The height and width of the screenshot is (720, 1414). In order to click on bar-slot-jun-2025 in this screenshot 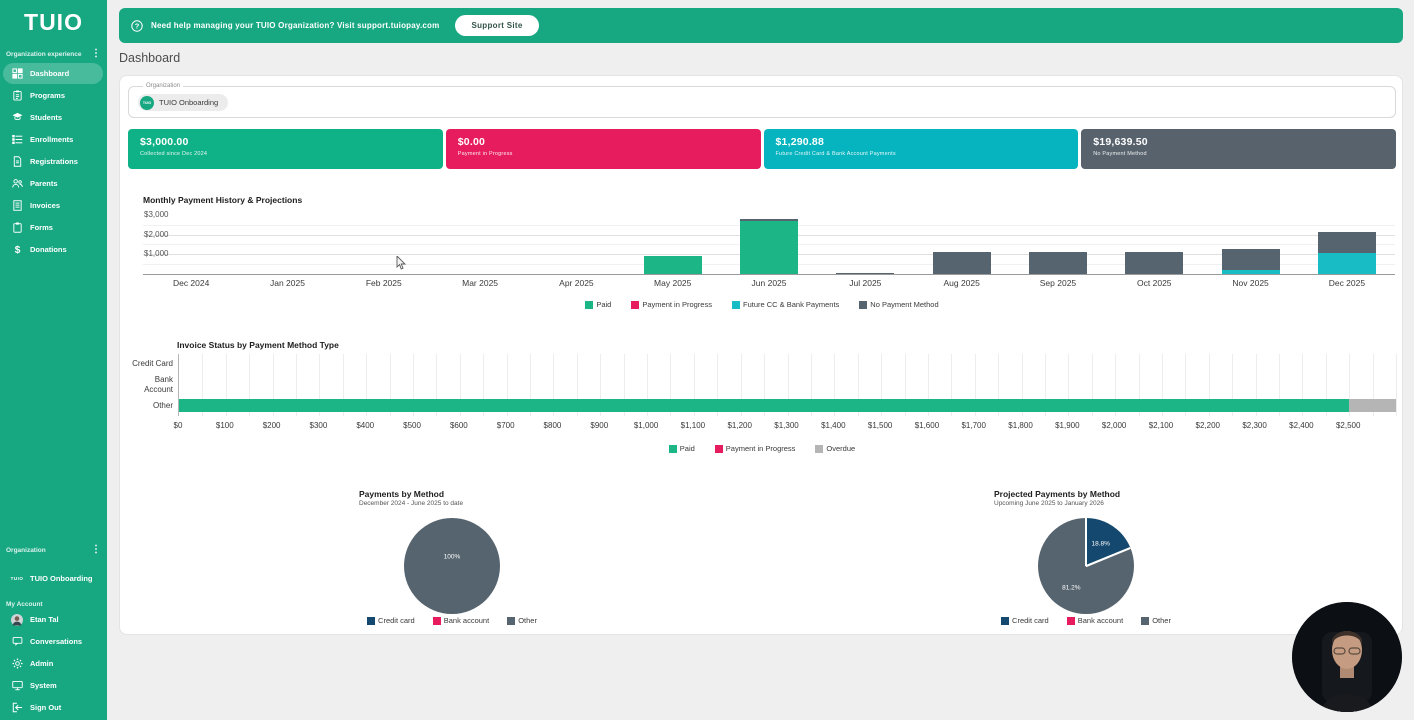, I will do `click(769, 242)`.